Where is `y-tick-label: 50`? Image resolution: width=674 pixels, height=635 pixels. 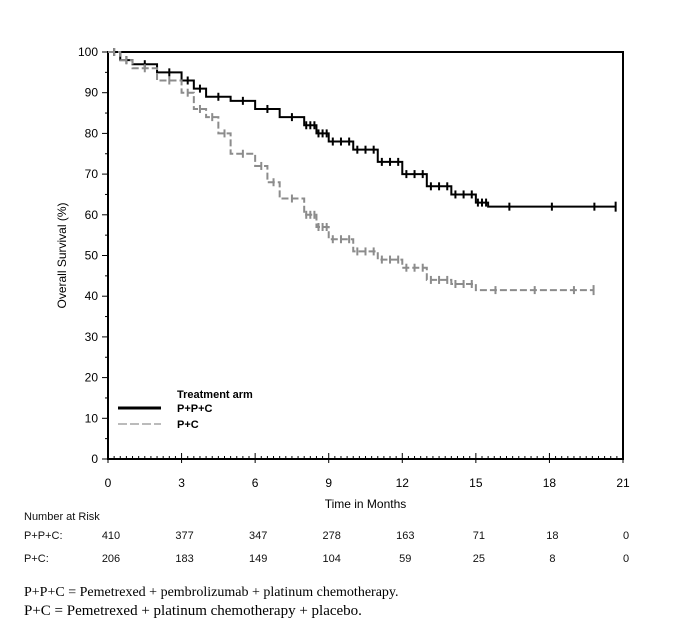
y-tick-label: 50 is located at coordinates (92, 256).